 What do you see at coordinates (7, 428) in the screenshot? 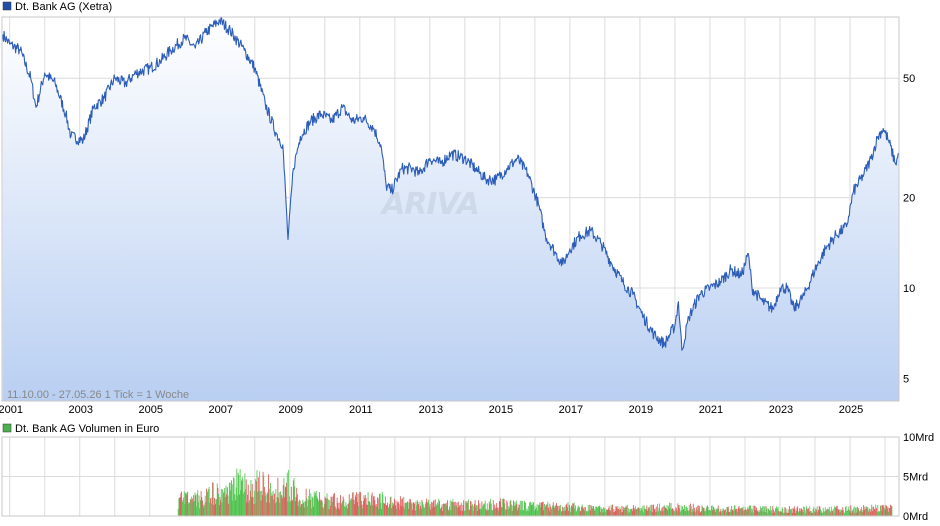
I see `volume-legend-swatch` at bounding box center [7, 428].